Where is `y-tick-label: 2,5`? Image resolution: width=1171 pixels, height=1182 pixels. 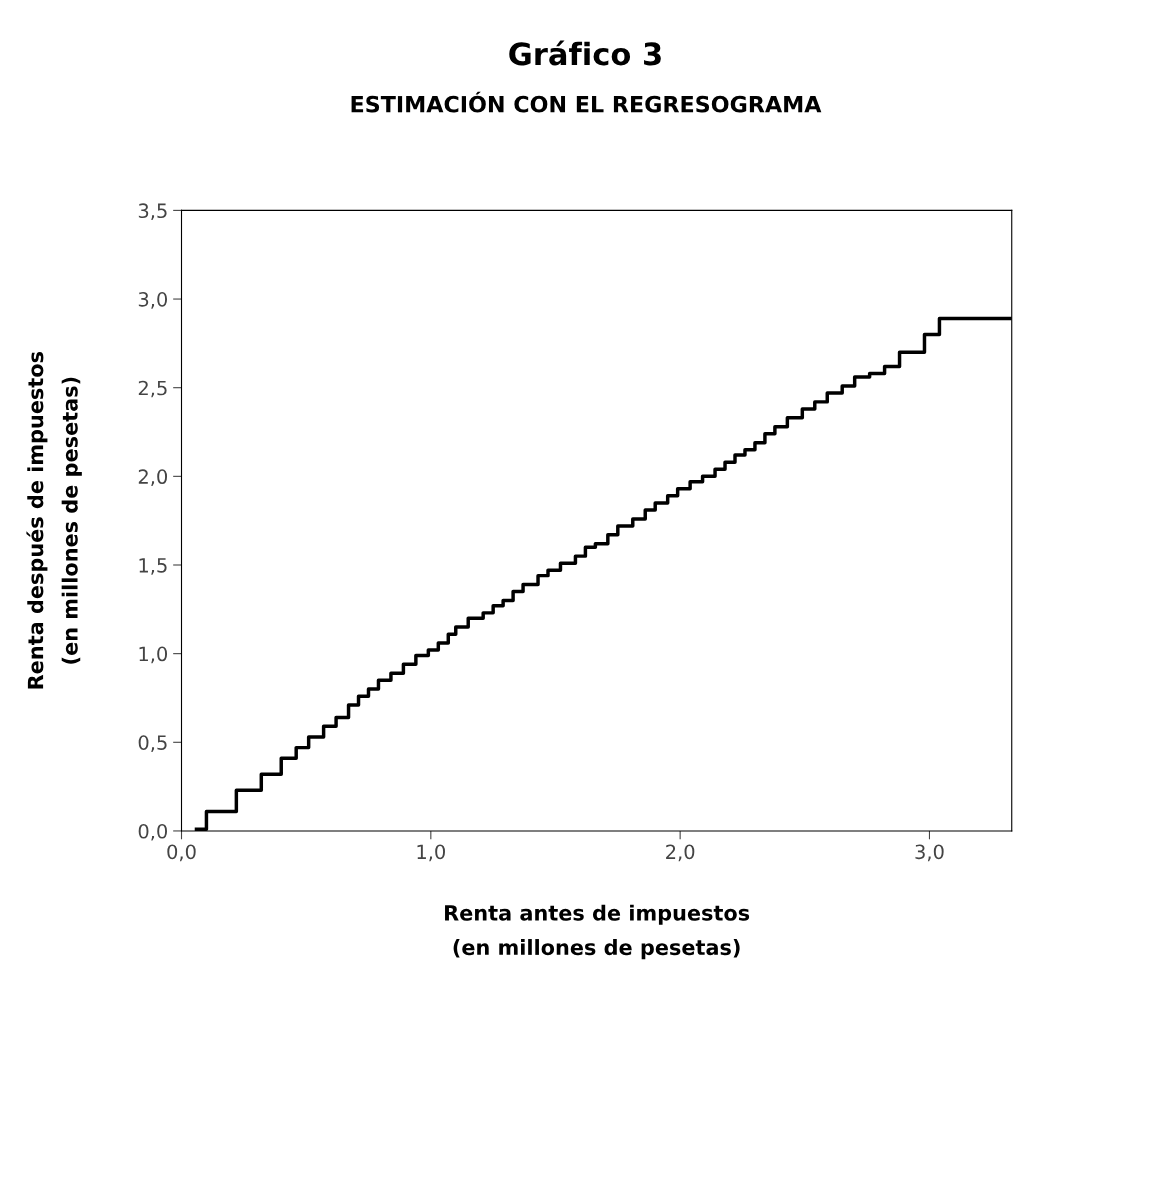
y-tick-label: 2,5 is located at coordinates (152, 389).